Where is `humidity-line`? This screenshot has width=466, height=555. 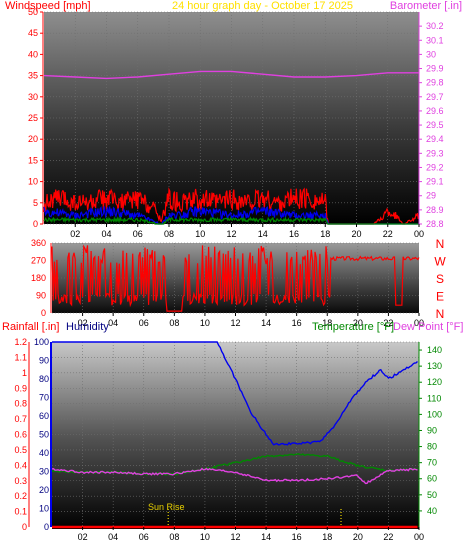 humidity-line is located at coordinates (235, 393).